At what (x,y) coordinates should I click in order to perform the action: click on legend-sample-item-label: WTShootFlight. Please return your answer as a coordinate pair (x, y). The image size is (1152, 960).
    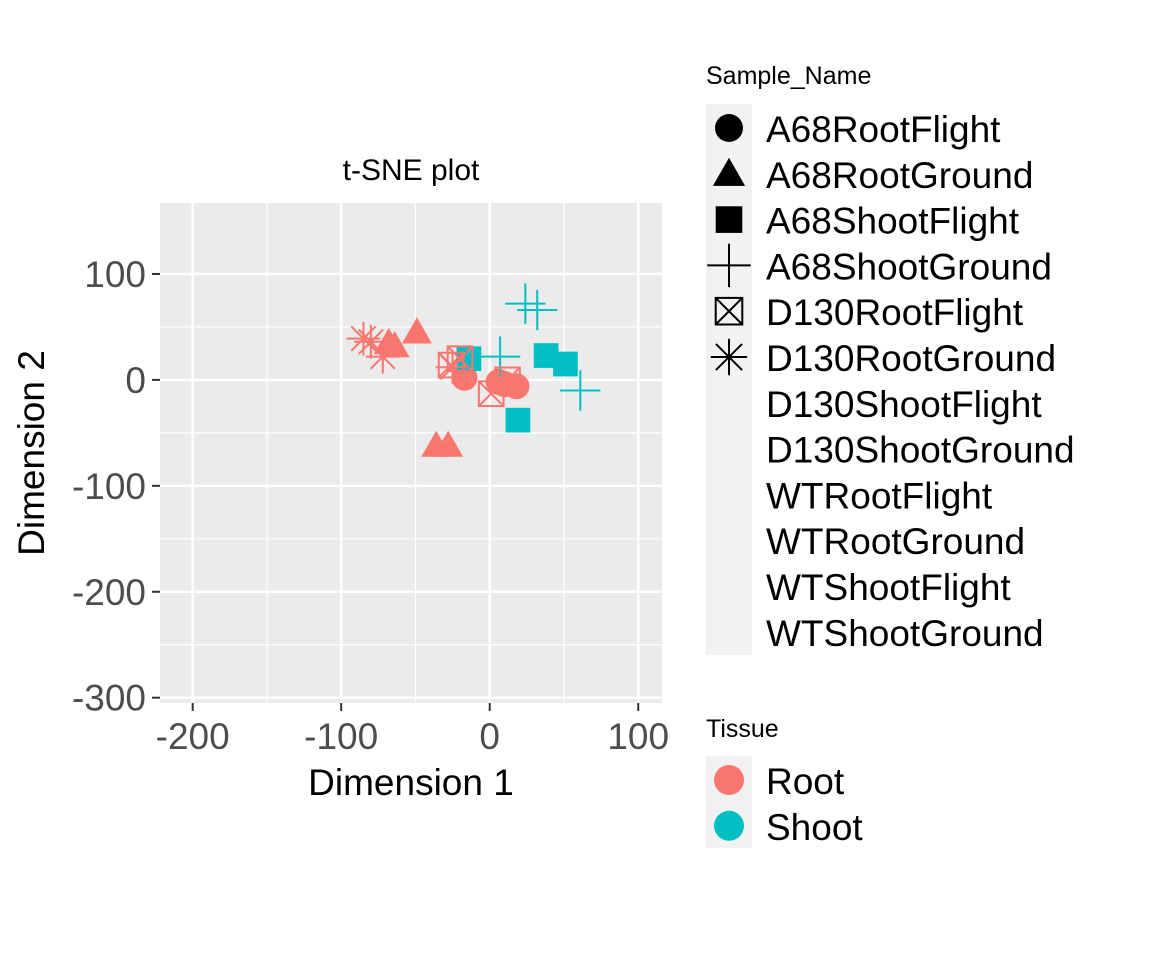
    Looking at the image, I should click on (888, 587).